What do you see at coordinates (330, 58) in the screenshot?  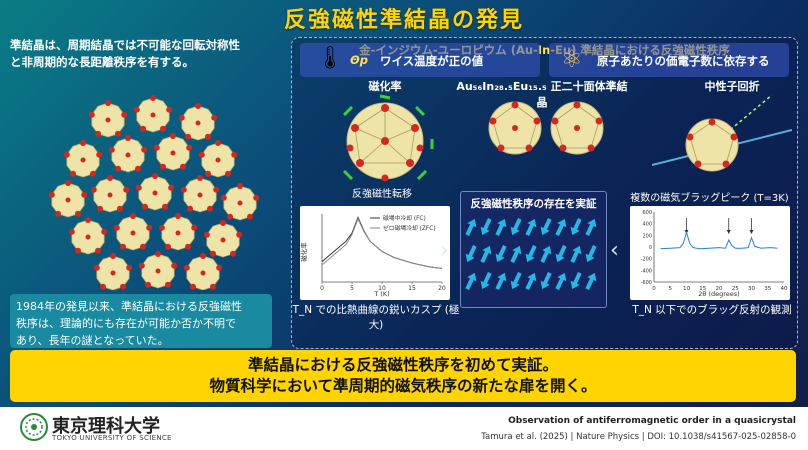 I see `thermometer-icon: 🌡` at bounding box center [330, 58].